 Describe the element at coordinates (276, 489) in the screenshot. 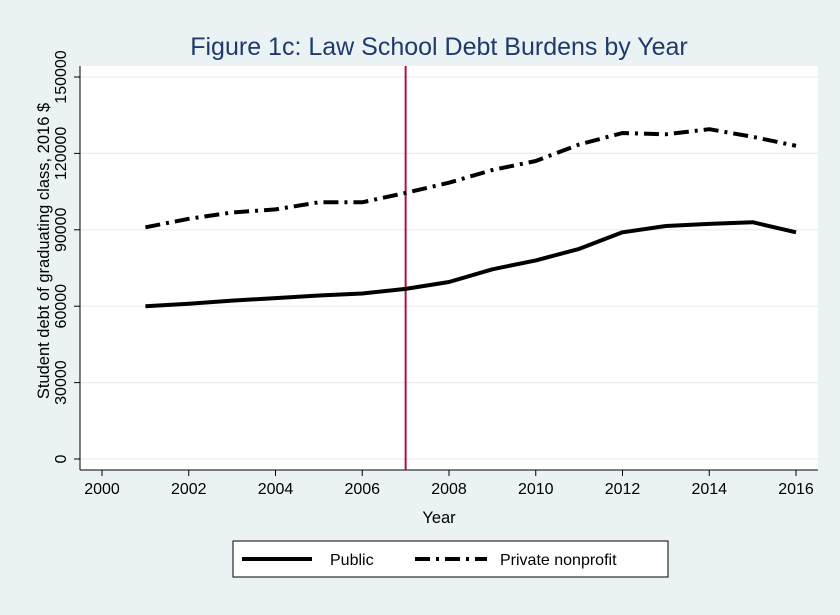

I see `x-tick-label: 2004` at that location.